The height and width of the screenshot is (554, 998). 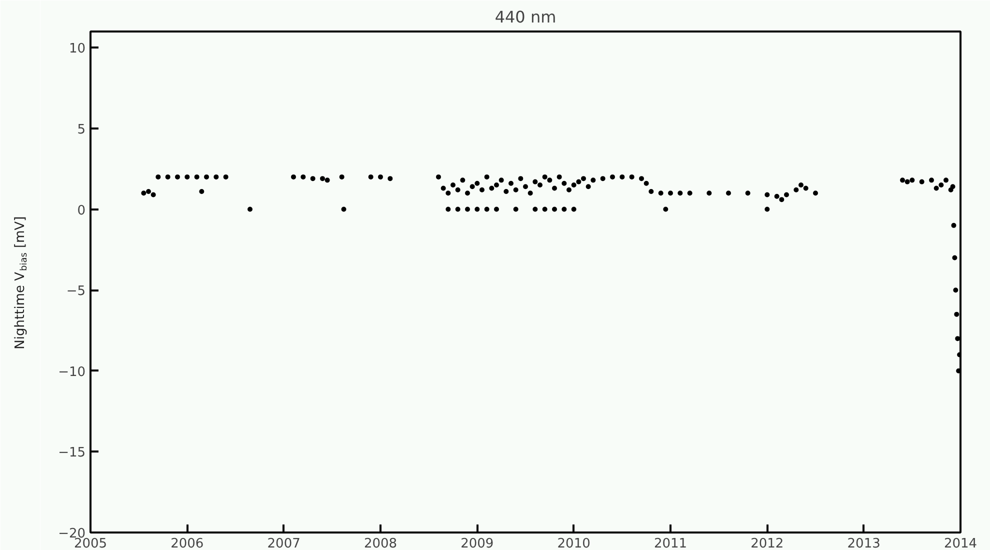 I want to click on y-tick-label: 10, so click(x=77, y=49).